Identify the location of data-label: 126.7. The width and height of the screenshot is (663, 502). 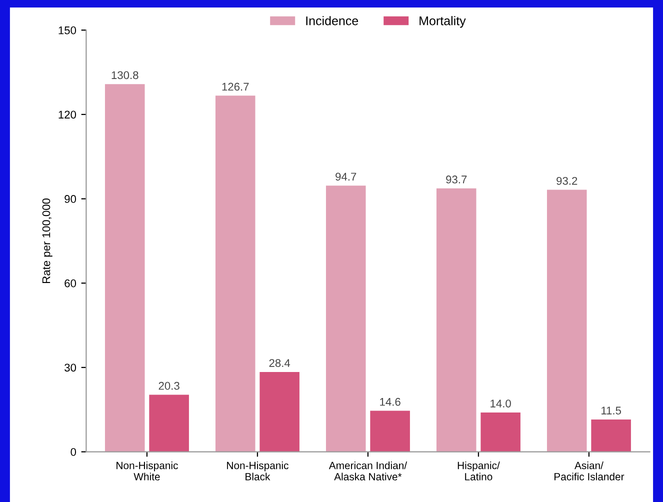
(235, 86).